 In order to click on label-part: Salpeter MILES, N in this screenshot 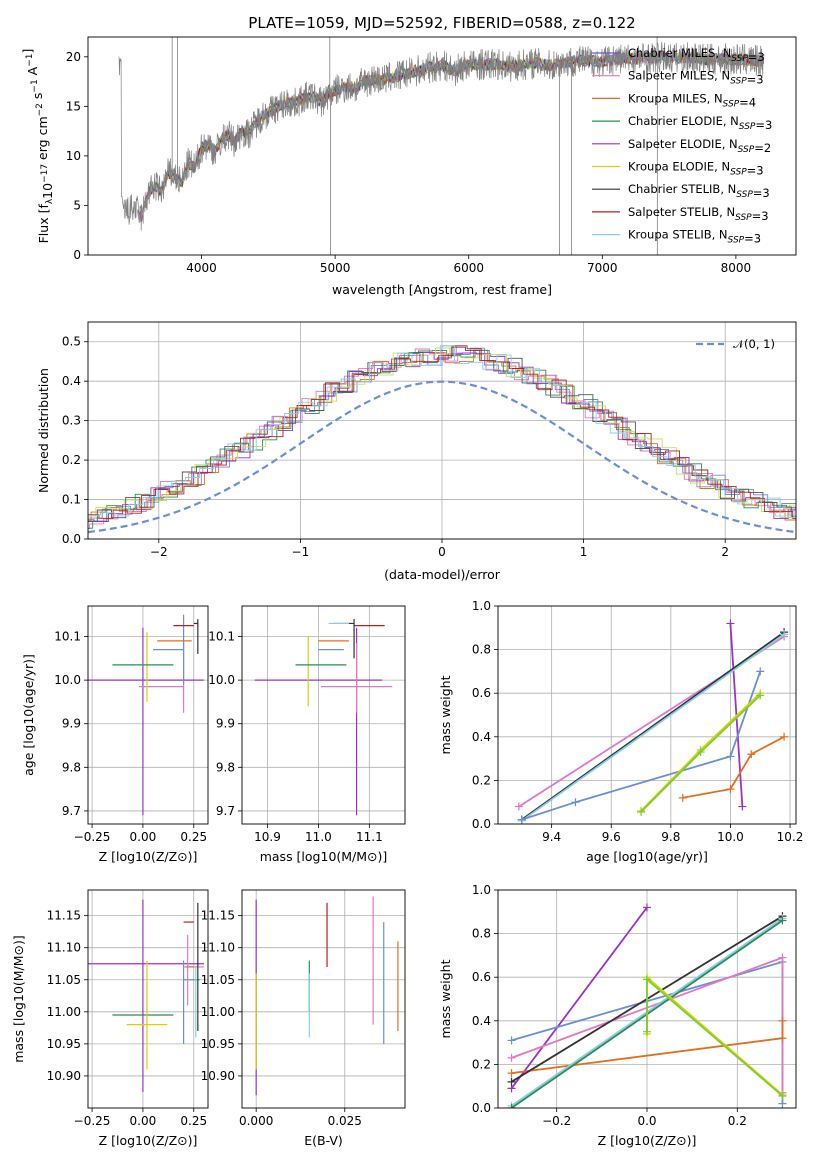, I will do `click(679, 76)`.